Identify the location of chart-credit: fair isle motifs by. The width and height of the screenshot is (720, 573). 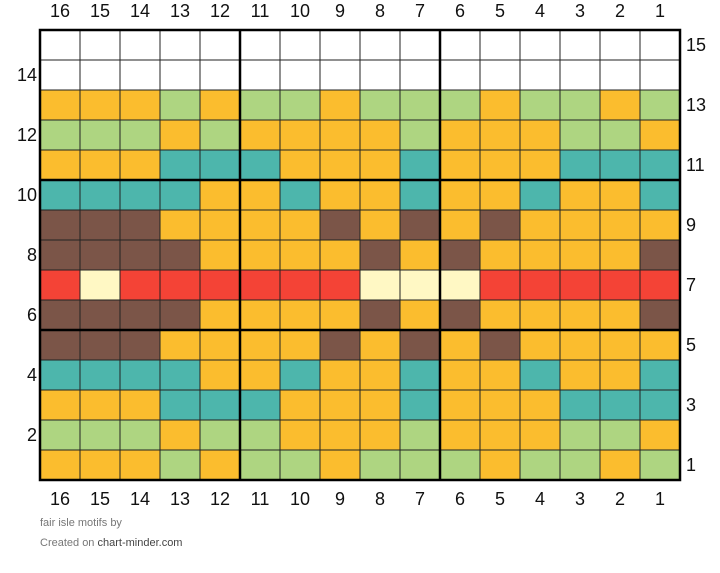
(81, 523).